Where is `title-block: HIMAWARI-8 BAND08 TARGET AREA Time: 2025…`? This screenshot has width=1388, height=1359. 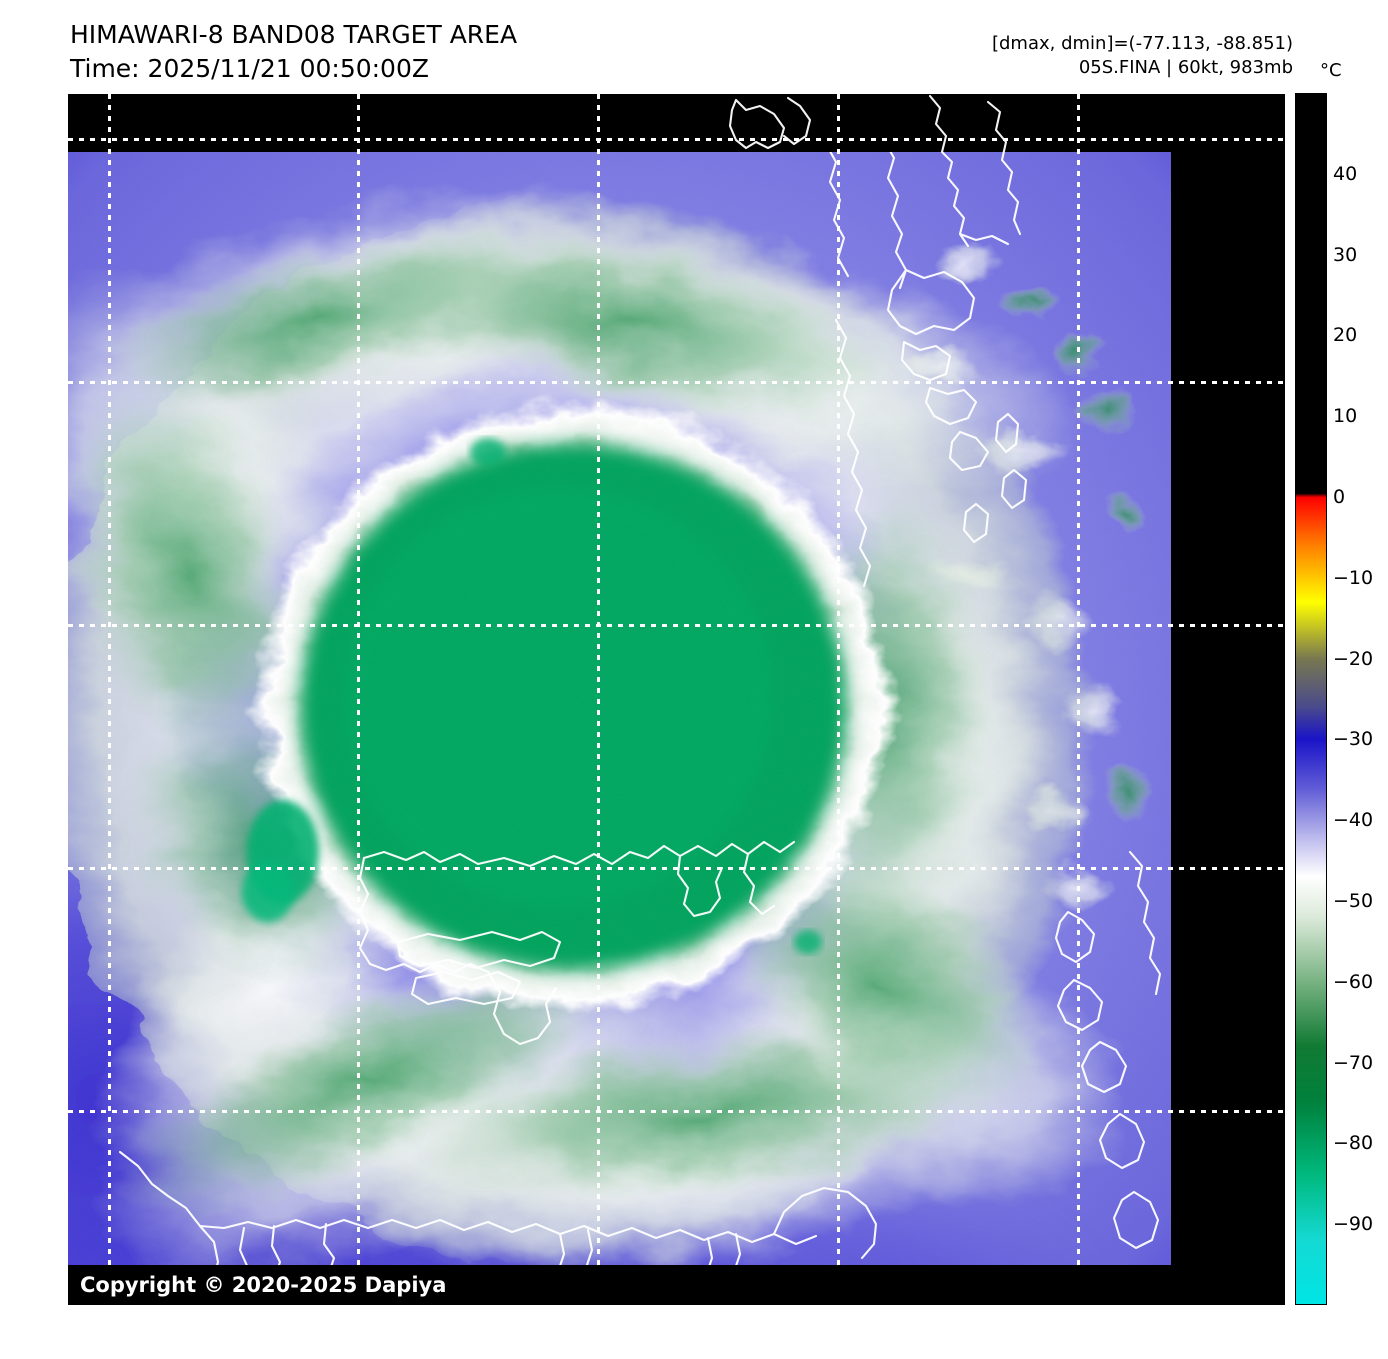 title-block: HIMAWARI-8 BAND08 TARGET AREA Time: 2025… is located at coordinates (293, 51).